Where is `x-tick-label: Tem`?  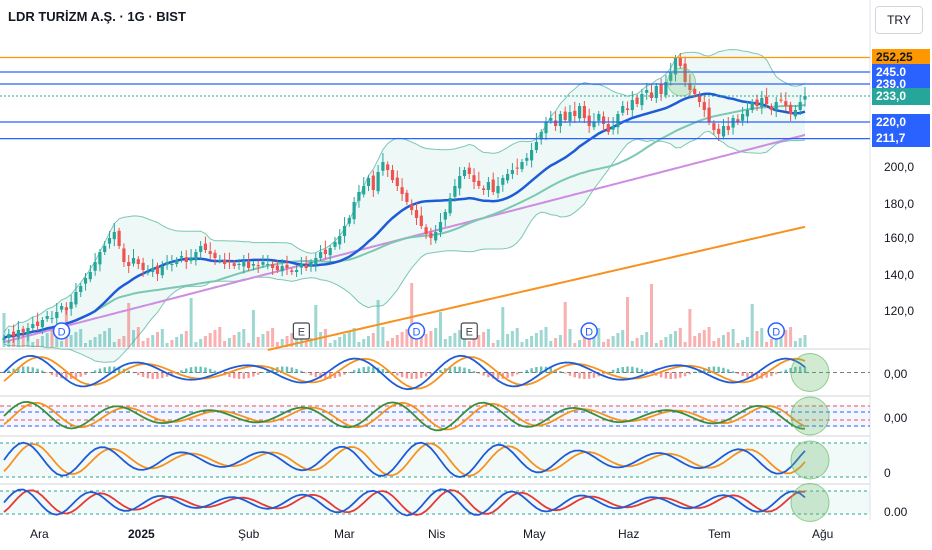 x-tick-label: Tem is located at coordinates (719, 534).